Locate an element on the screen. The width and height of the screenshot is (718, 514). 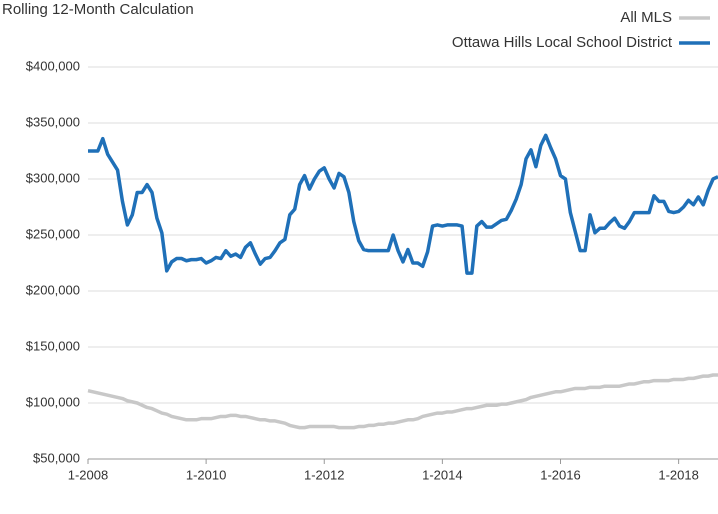
x-tick-label: 1-2018 is located at coordinates (678, 474).